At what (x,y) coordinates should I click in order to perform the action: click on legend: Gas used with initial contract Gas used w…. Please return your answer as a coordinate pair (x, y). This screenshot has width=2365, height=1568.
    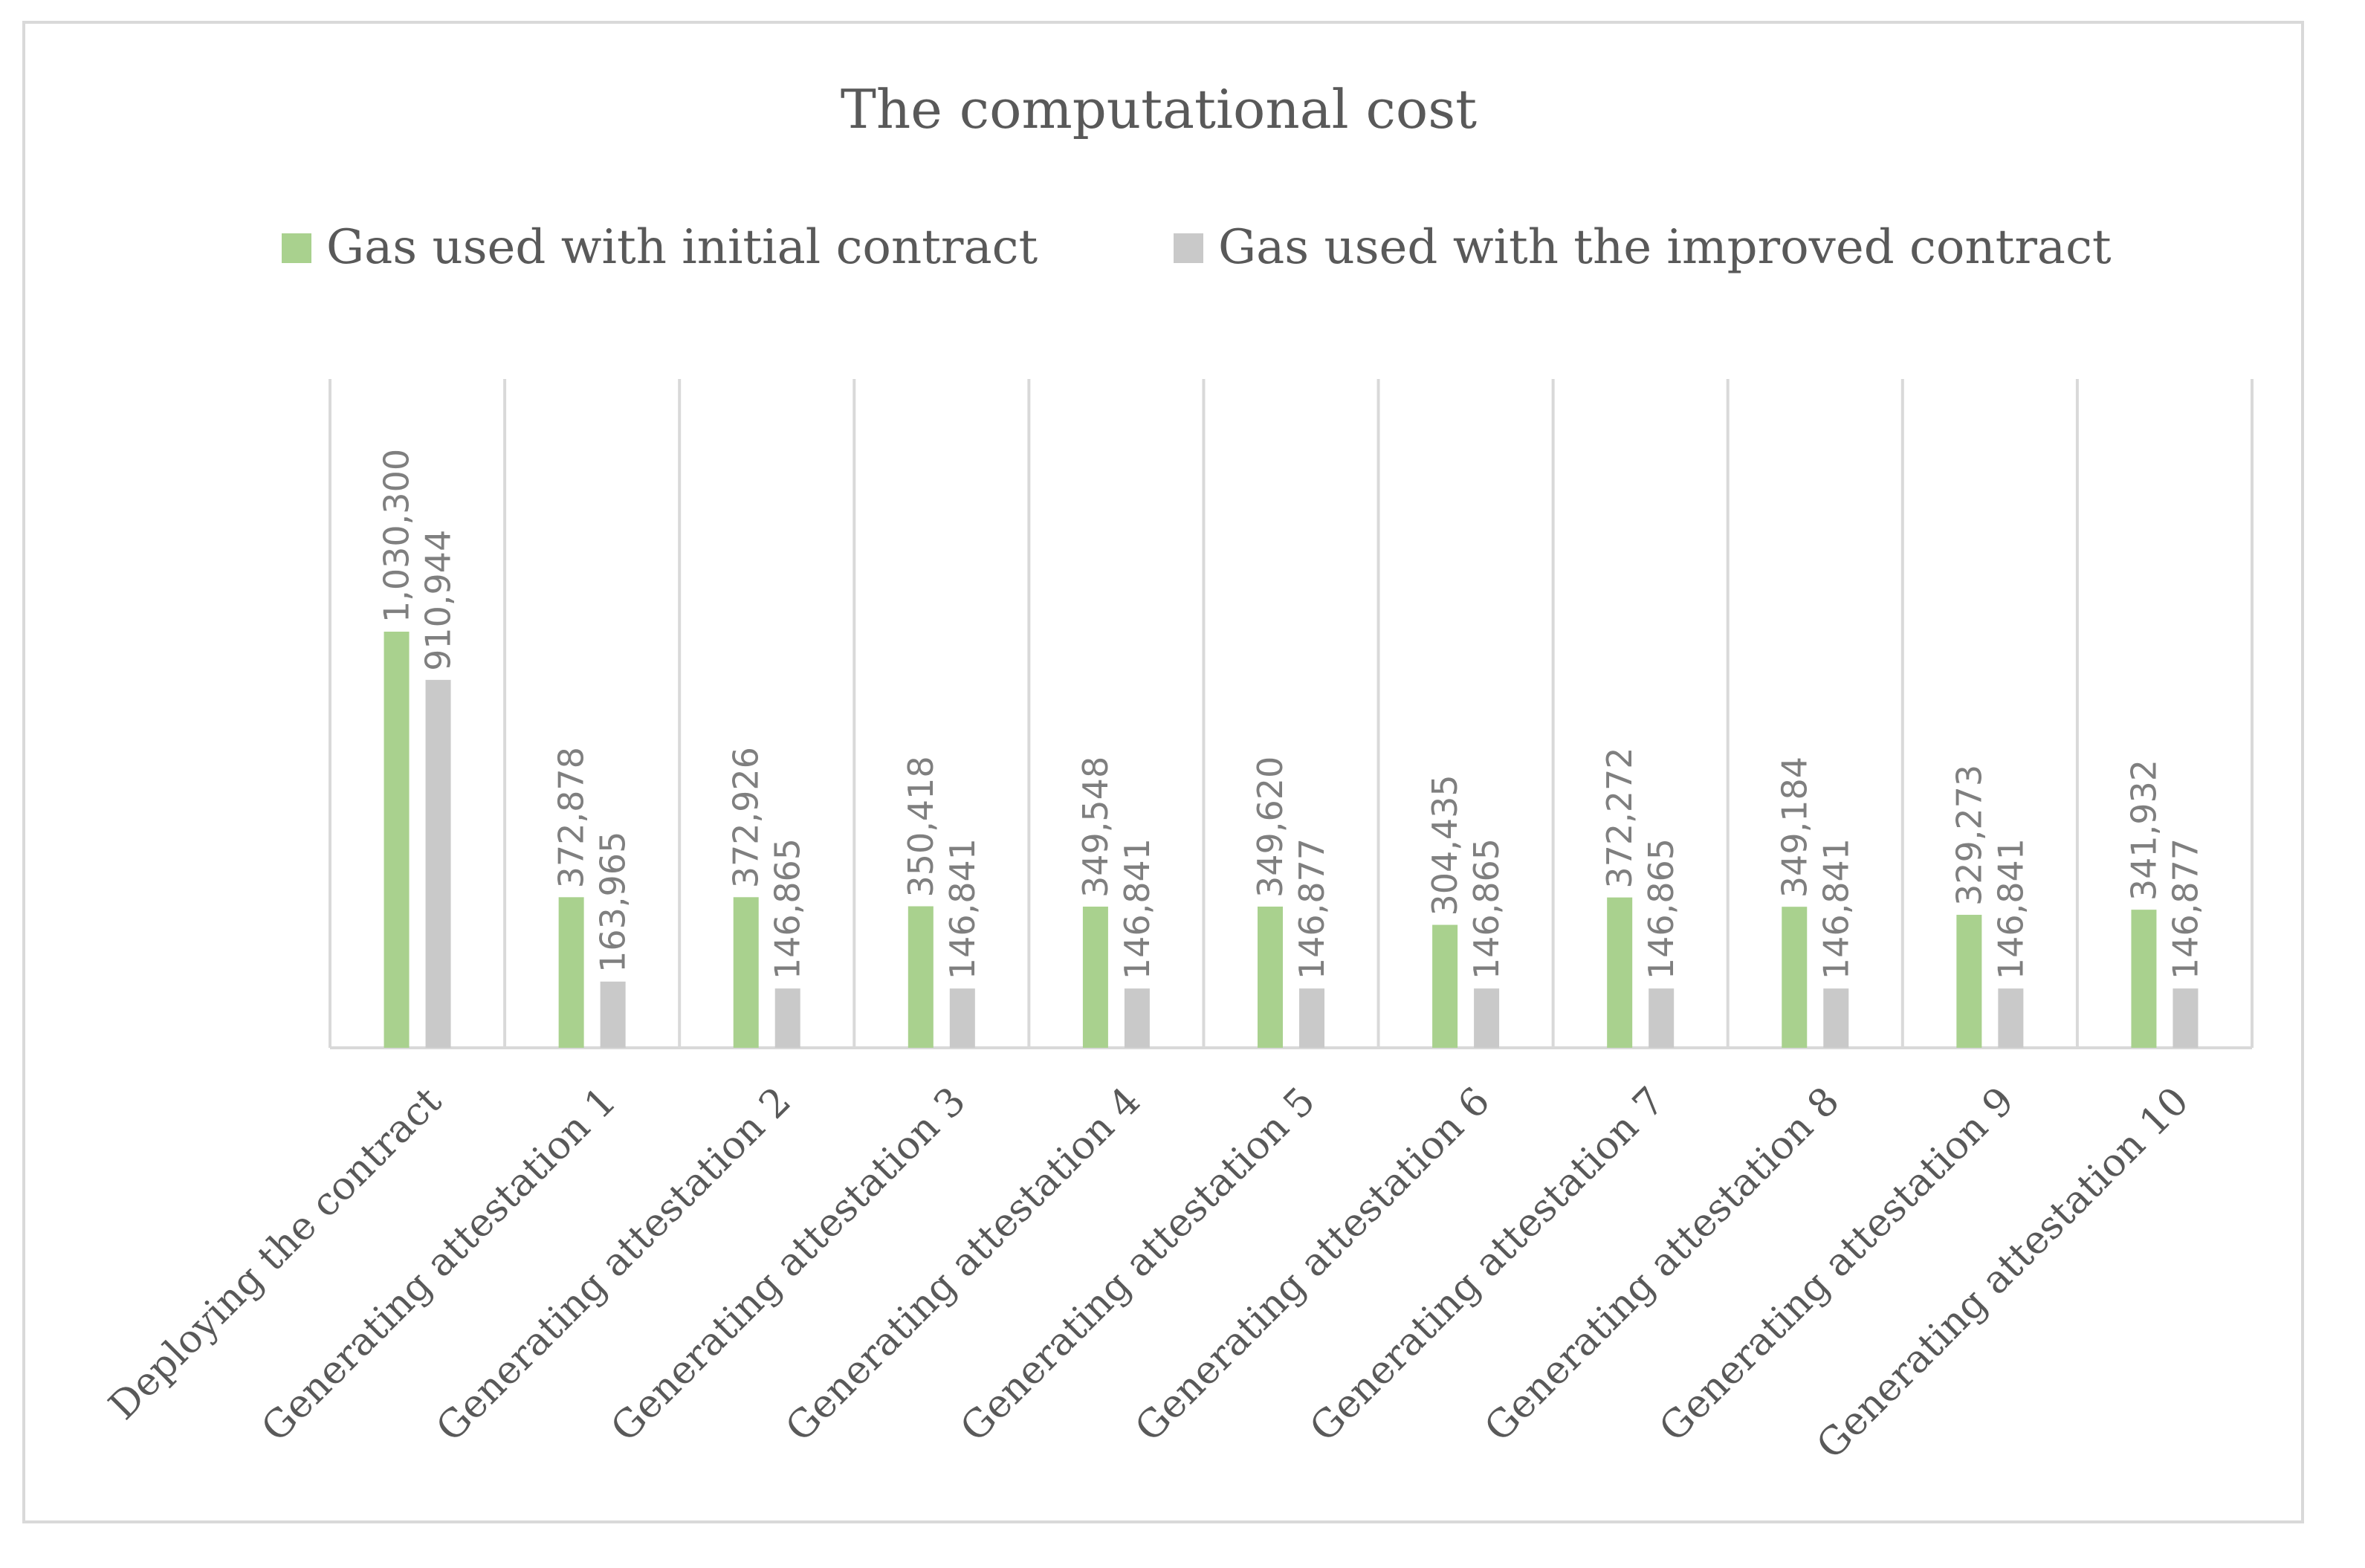
    Looking at the image, I should click on (1197, 247).